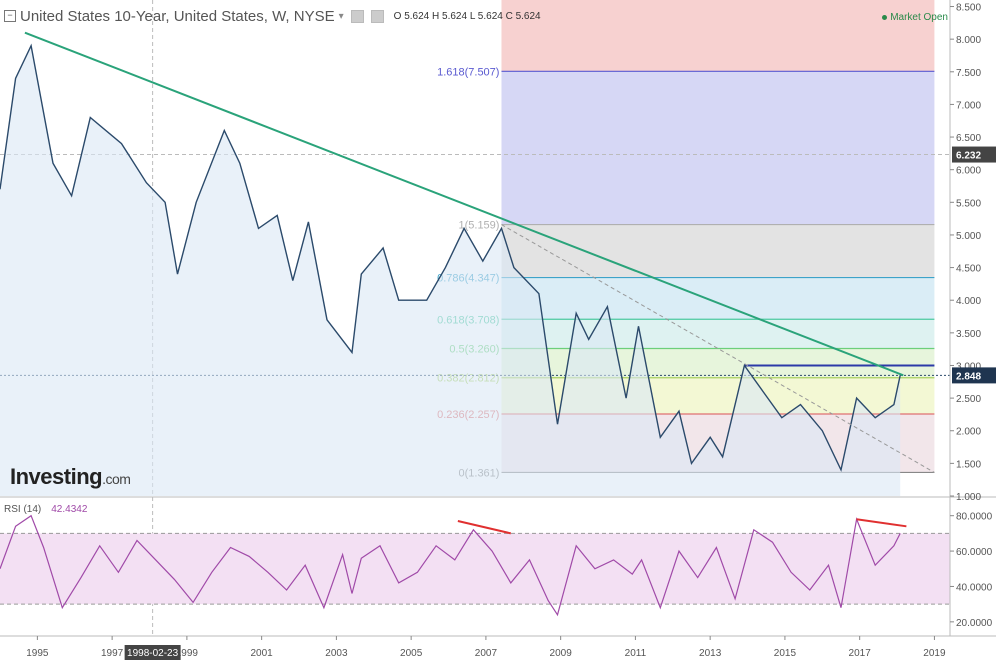  What do you see at coordinates (23, 509) in the screenshot?
I see `rsi-title: RSI (14)` at bounding box center [23, 509].